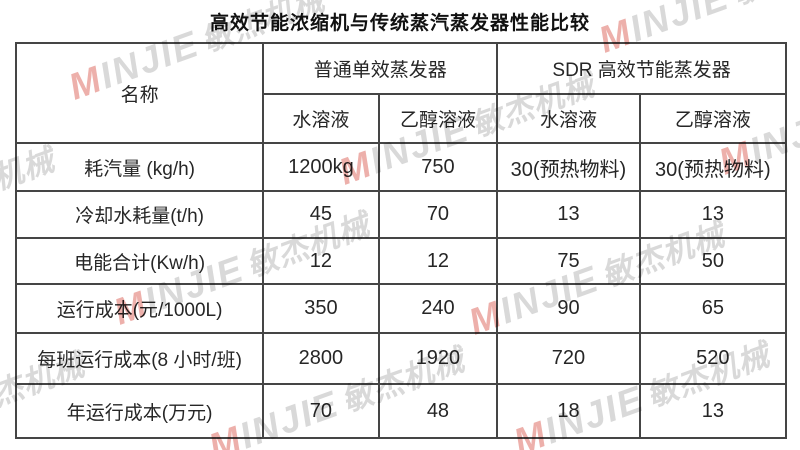 The image size is (800, 450). I want to click on cell-value: 750, so click(438, 167).